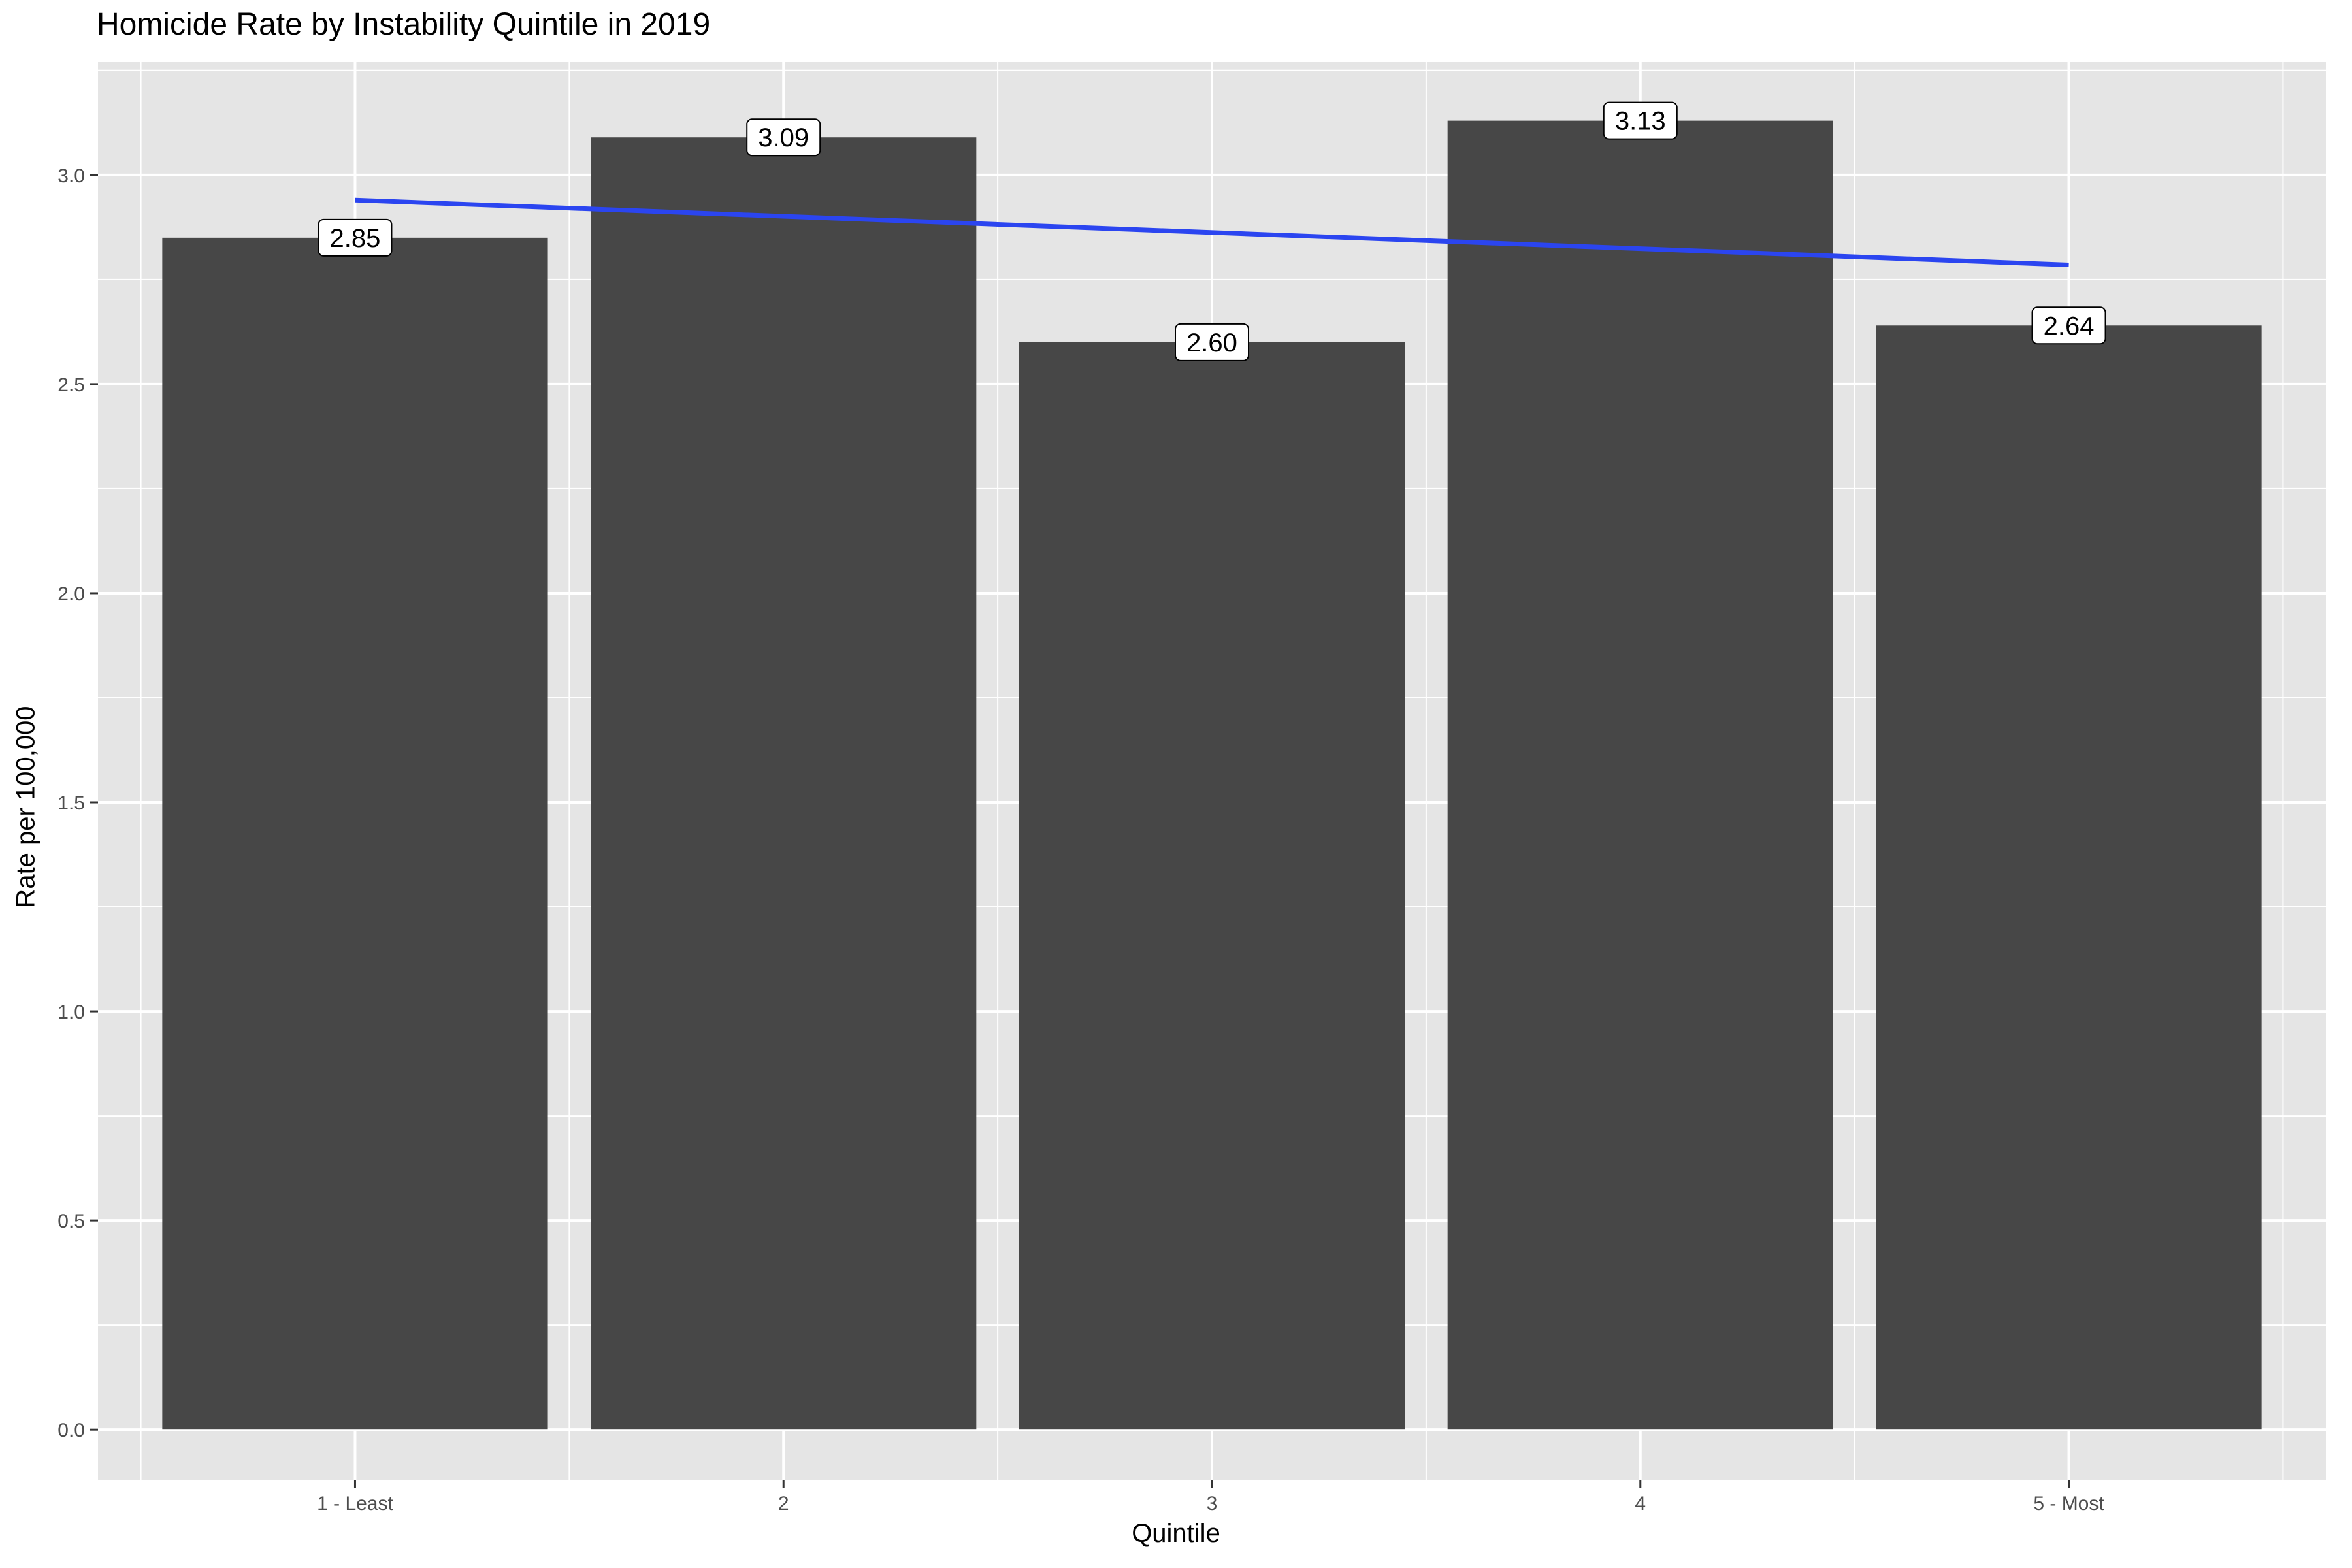  Describe the element at coordinates (71, 803) in the screenshot. I see `y-tick-label: 1.5` at that location.